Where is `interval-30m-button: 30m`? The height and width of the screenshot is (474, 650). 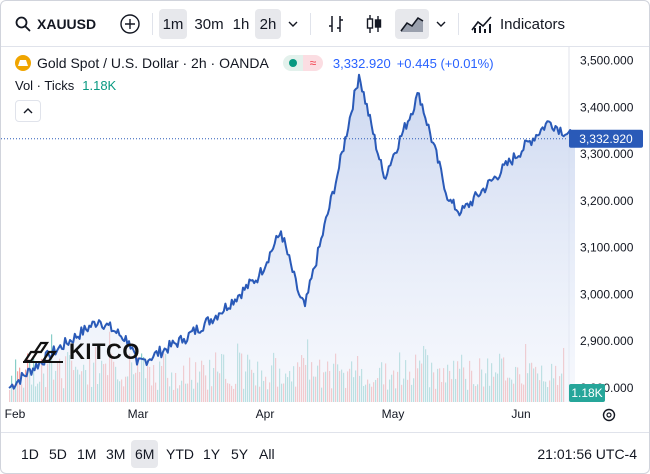
interval-30m-button: 30m is located at coordinates (209, 24).